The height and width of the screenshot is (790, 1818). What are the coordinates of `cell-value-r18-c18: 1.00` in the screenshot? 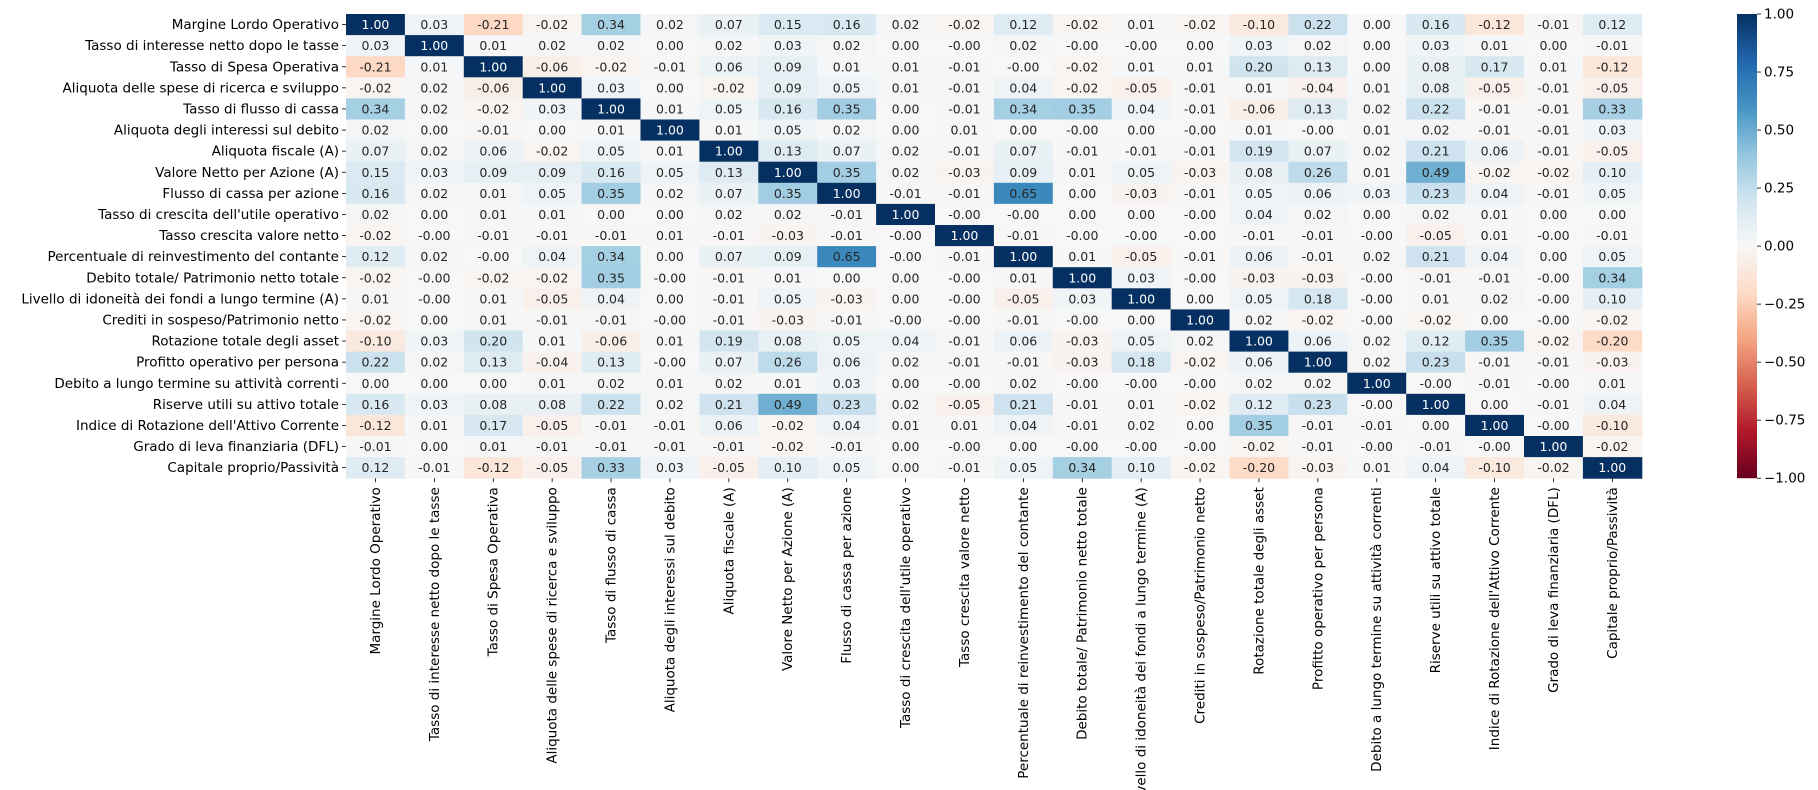 It's located at (1436, 404).